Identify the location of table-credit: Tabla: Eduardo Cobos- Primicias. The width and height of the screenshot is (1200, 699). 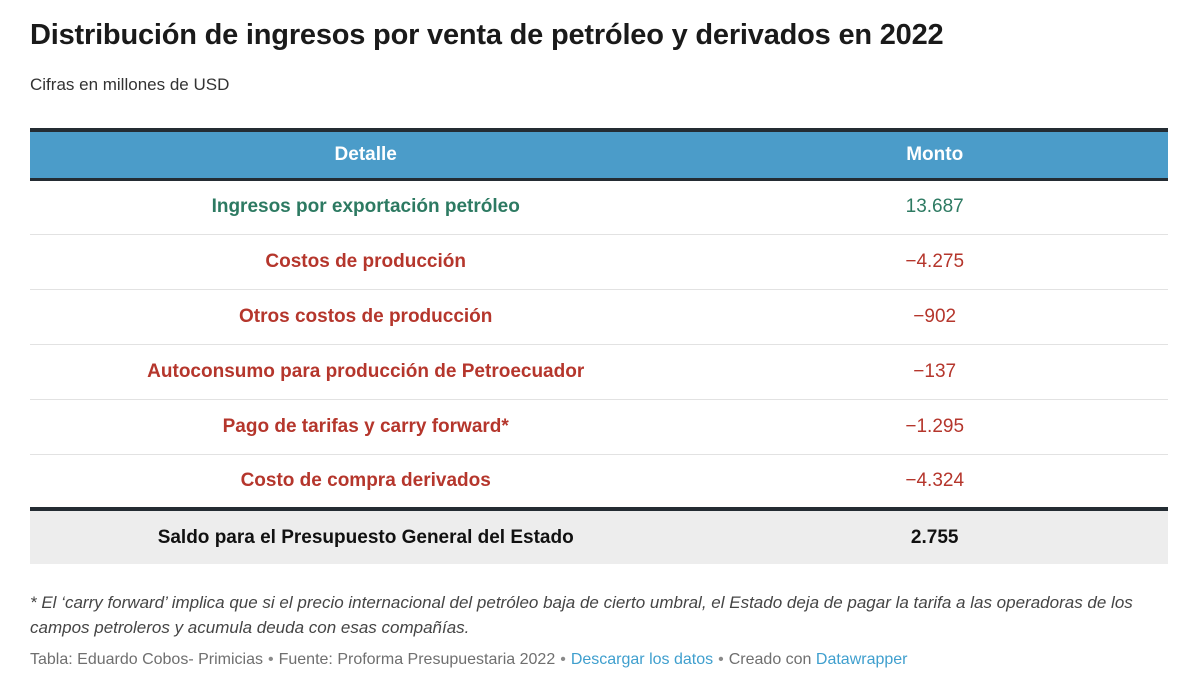
(146, 659).